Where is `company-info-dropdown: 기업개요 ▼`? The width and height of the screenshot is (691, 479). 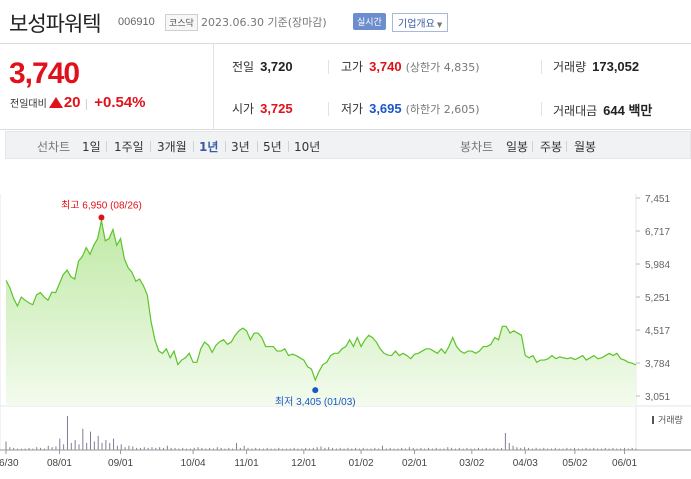
company-info-dropdown: 기업개요 ▼ is located at coordinates (420, 22).